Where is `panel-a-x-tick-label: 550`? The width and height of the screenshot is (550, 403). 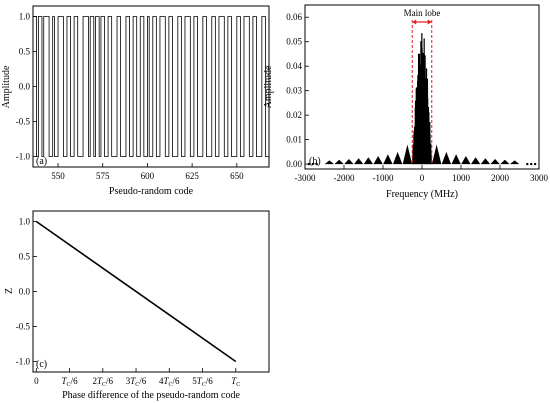
panel-a-x-tick-label: 550 is located at coordinates (58, 176).